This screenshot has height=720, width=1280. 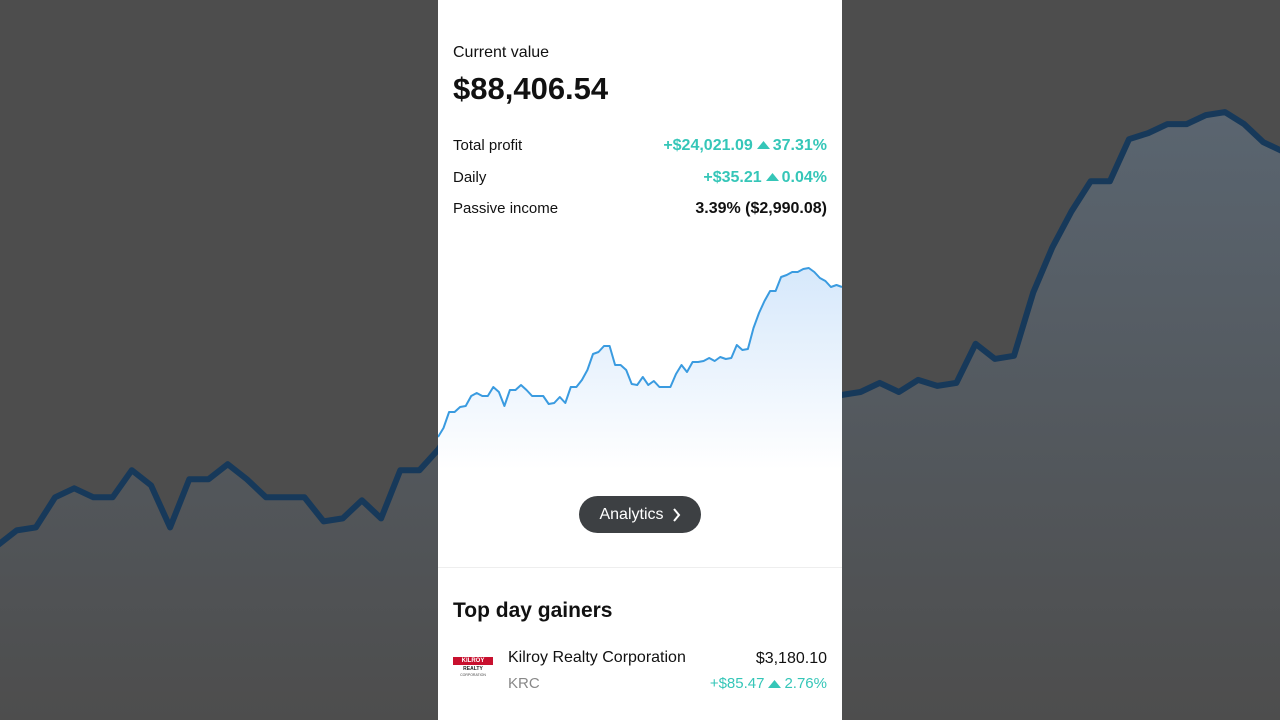 I want to click on stat-label: Total profit, so click(x=488, y=145).